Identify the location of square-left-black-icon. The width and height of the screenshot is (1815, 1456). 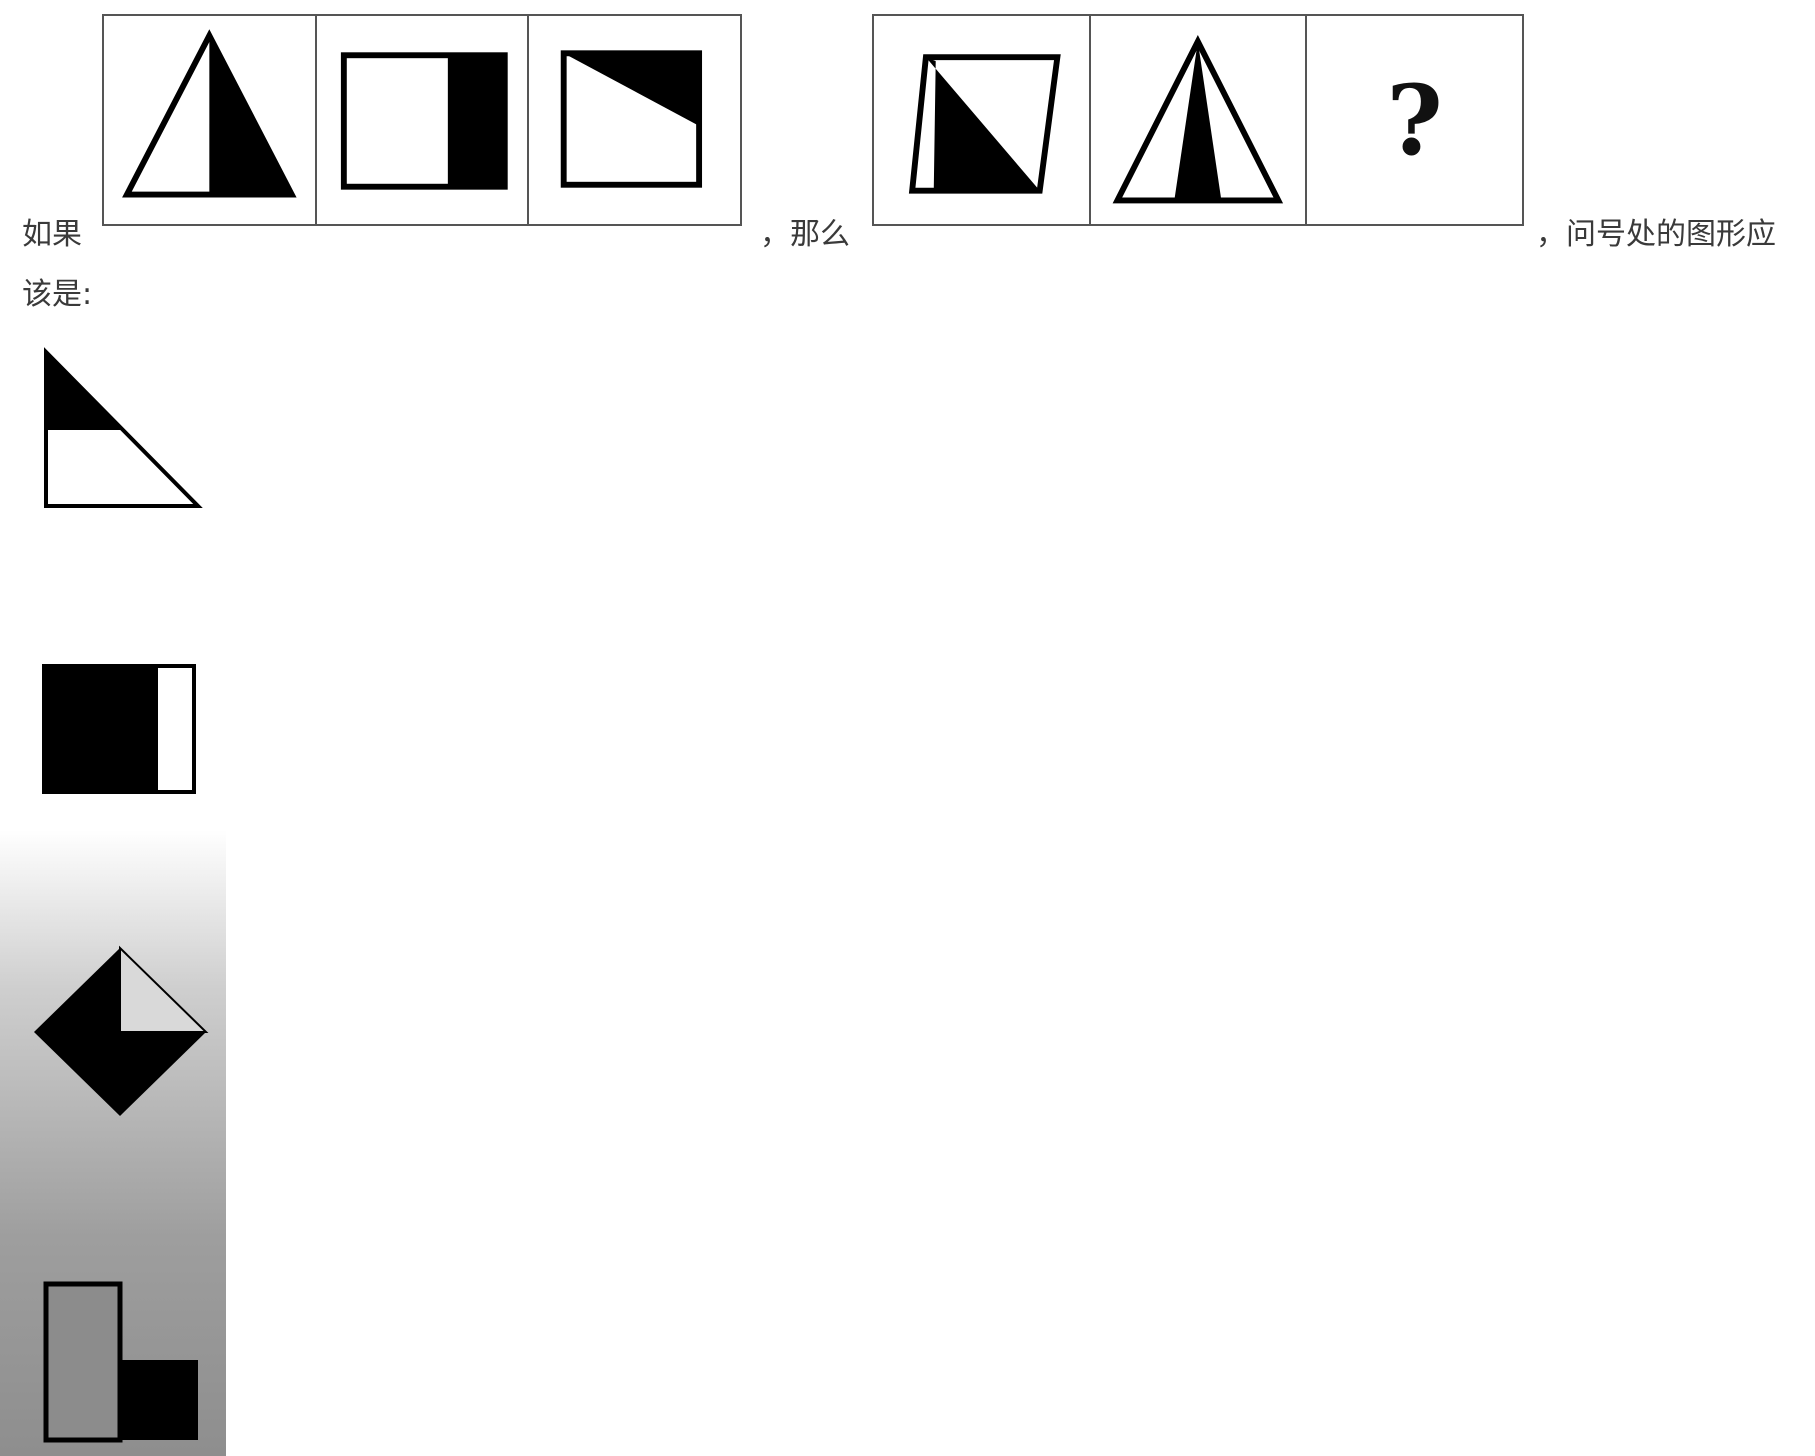
(119, 729).